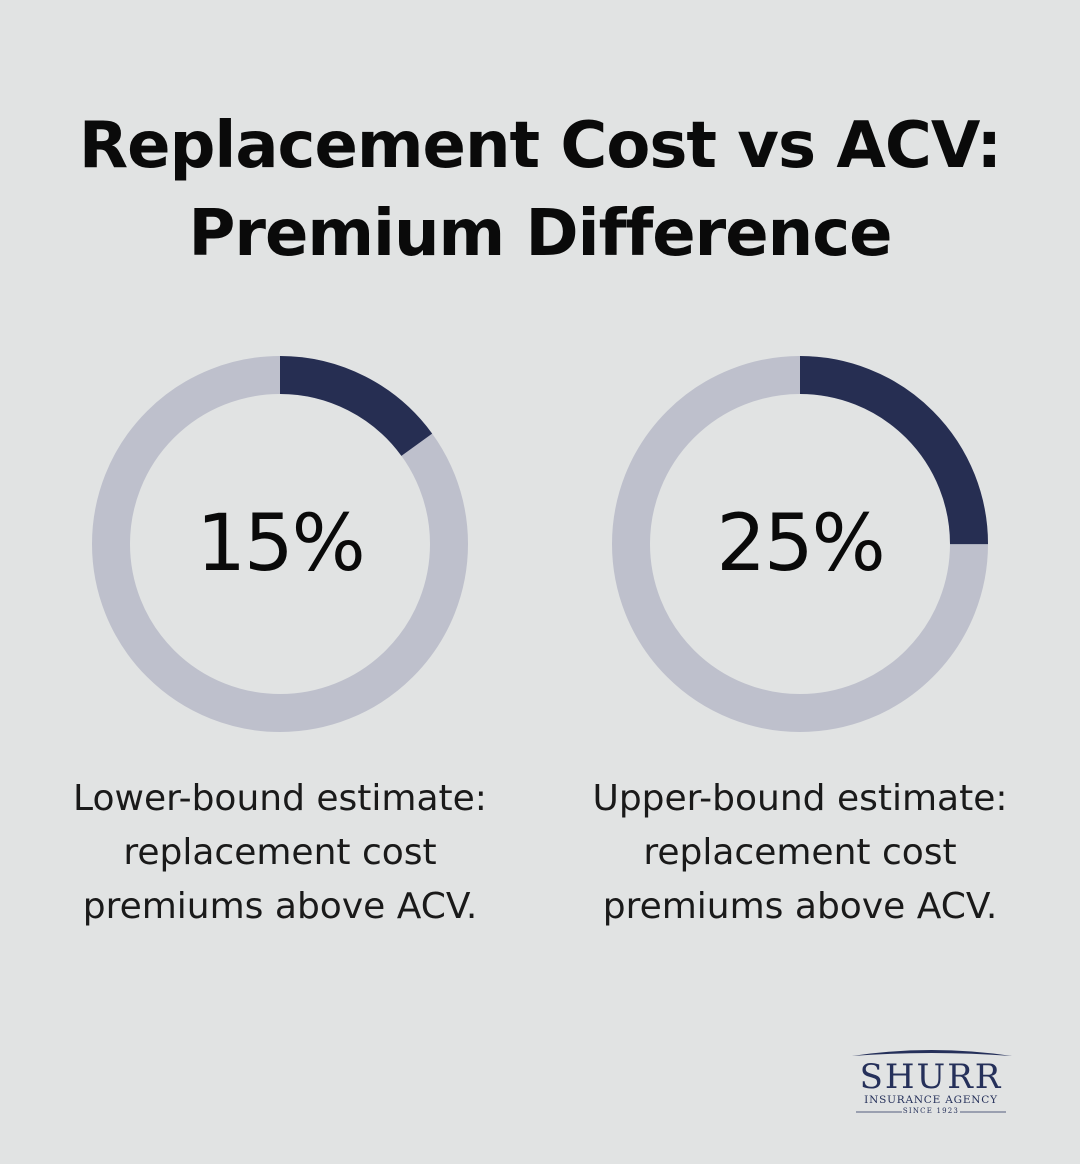 The image size is (1080, 1164). Describe the element at coordinates (800, 798) in the screenshot. I see `caption-upper-bound-line-1: Upper-bound estimate:` at that location.